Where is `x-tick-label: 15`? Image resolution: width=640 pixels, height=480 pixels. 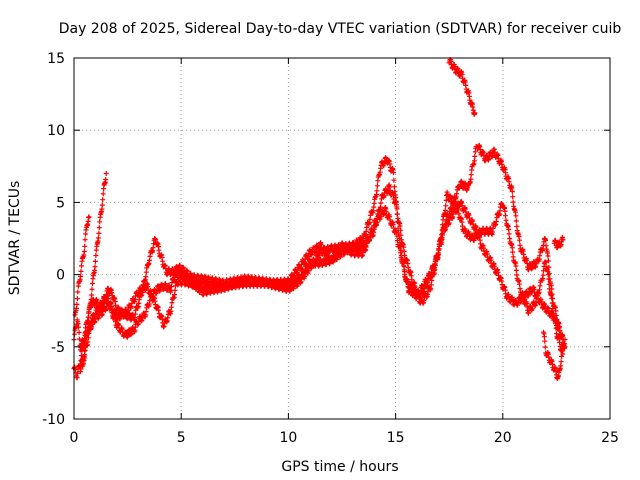
x-tick-label: 15 is located at coordinates (396, 438).